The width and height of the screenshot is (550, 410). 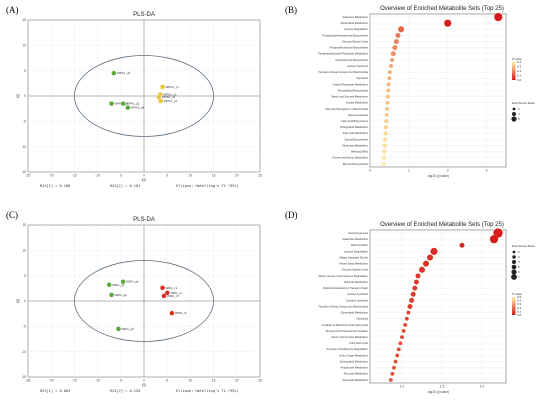 What do you see at coordinates (482, 387) in the screenshot?
I see `x-tick-label: 2.0` at bounding box center [482, 387].